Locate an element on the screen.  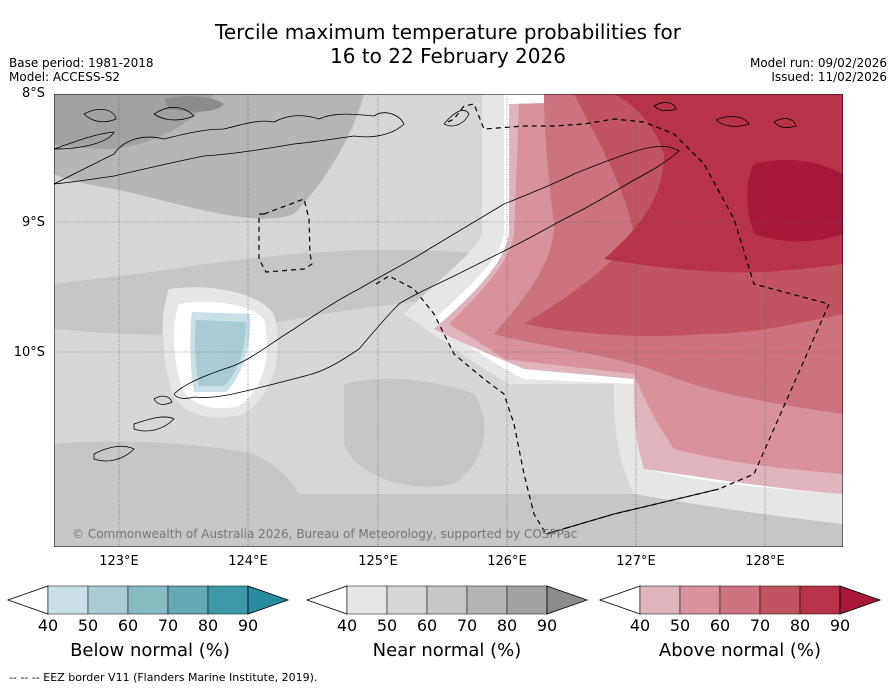
lat-label-10s: 10°S is located at coordinates (29, 352).